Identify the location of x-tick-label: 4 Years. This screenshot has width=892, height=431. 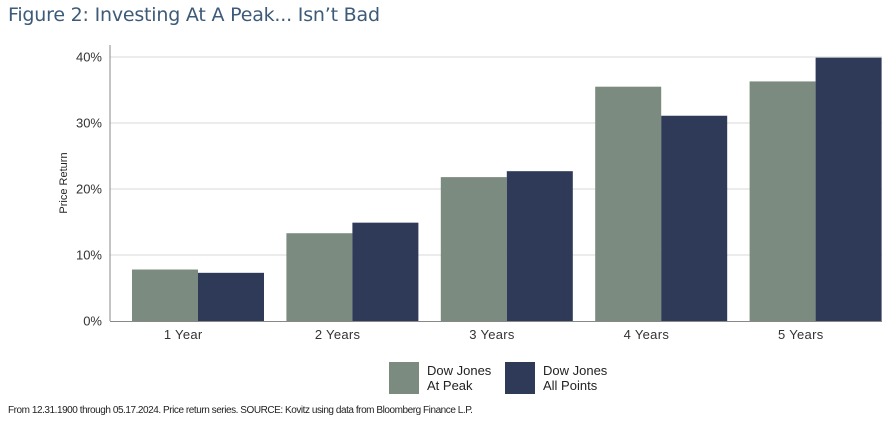
(647, 334).